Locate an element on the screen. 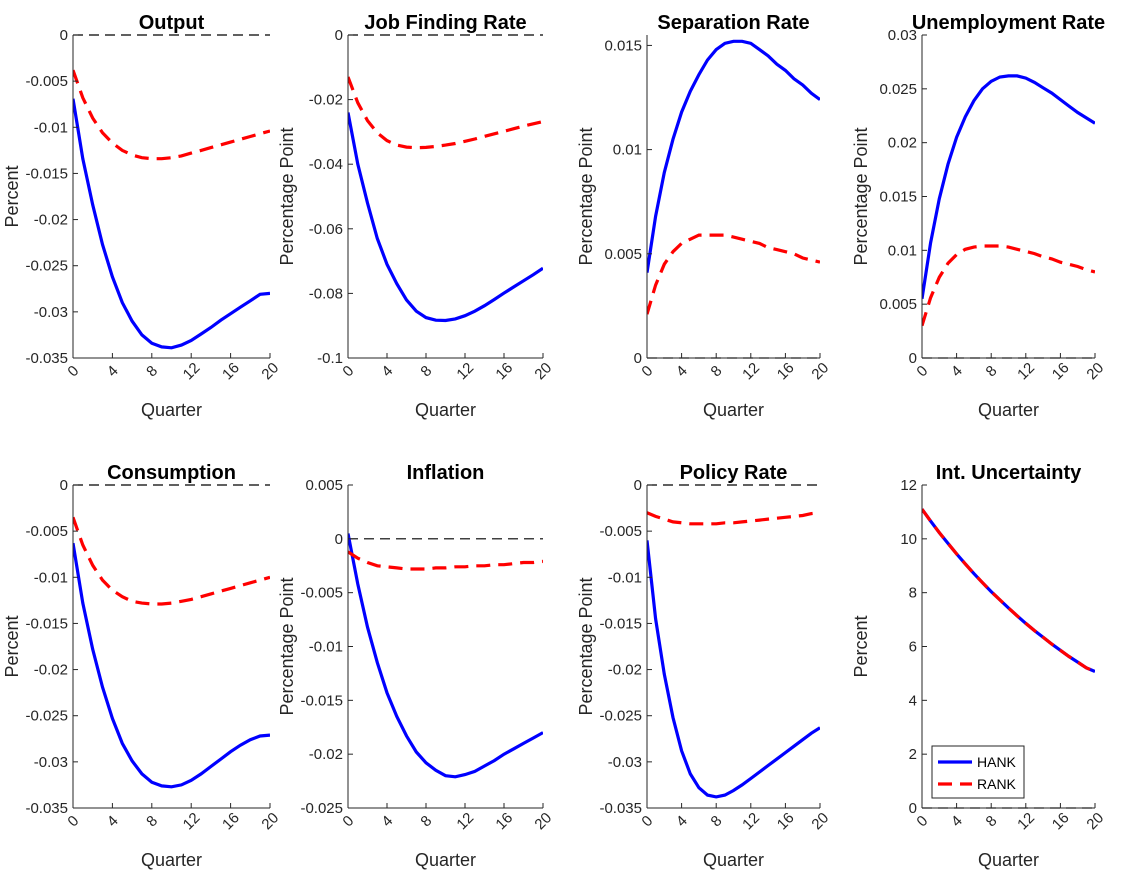 The image size is (1140, 879). legend-label-hank: HANK is located at coordinates (997, 762).